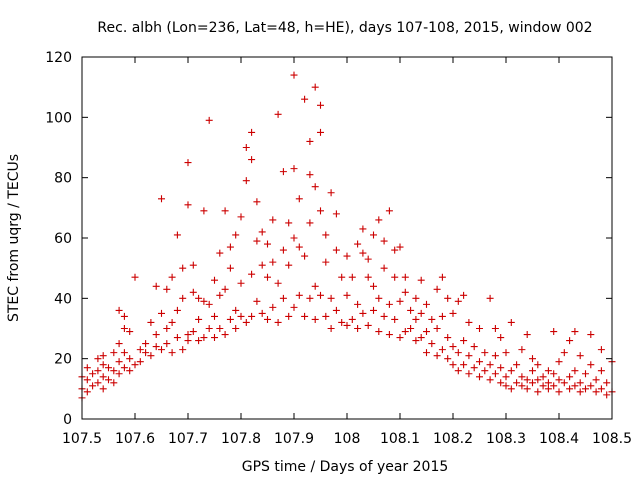  What do you see at coordinates (241, 439) in the screenshot?
I see `x-tick-label: 107.8` at bounding box center [241, 439].